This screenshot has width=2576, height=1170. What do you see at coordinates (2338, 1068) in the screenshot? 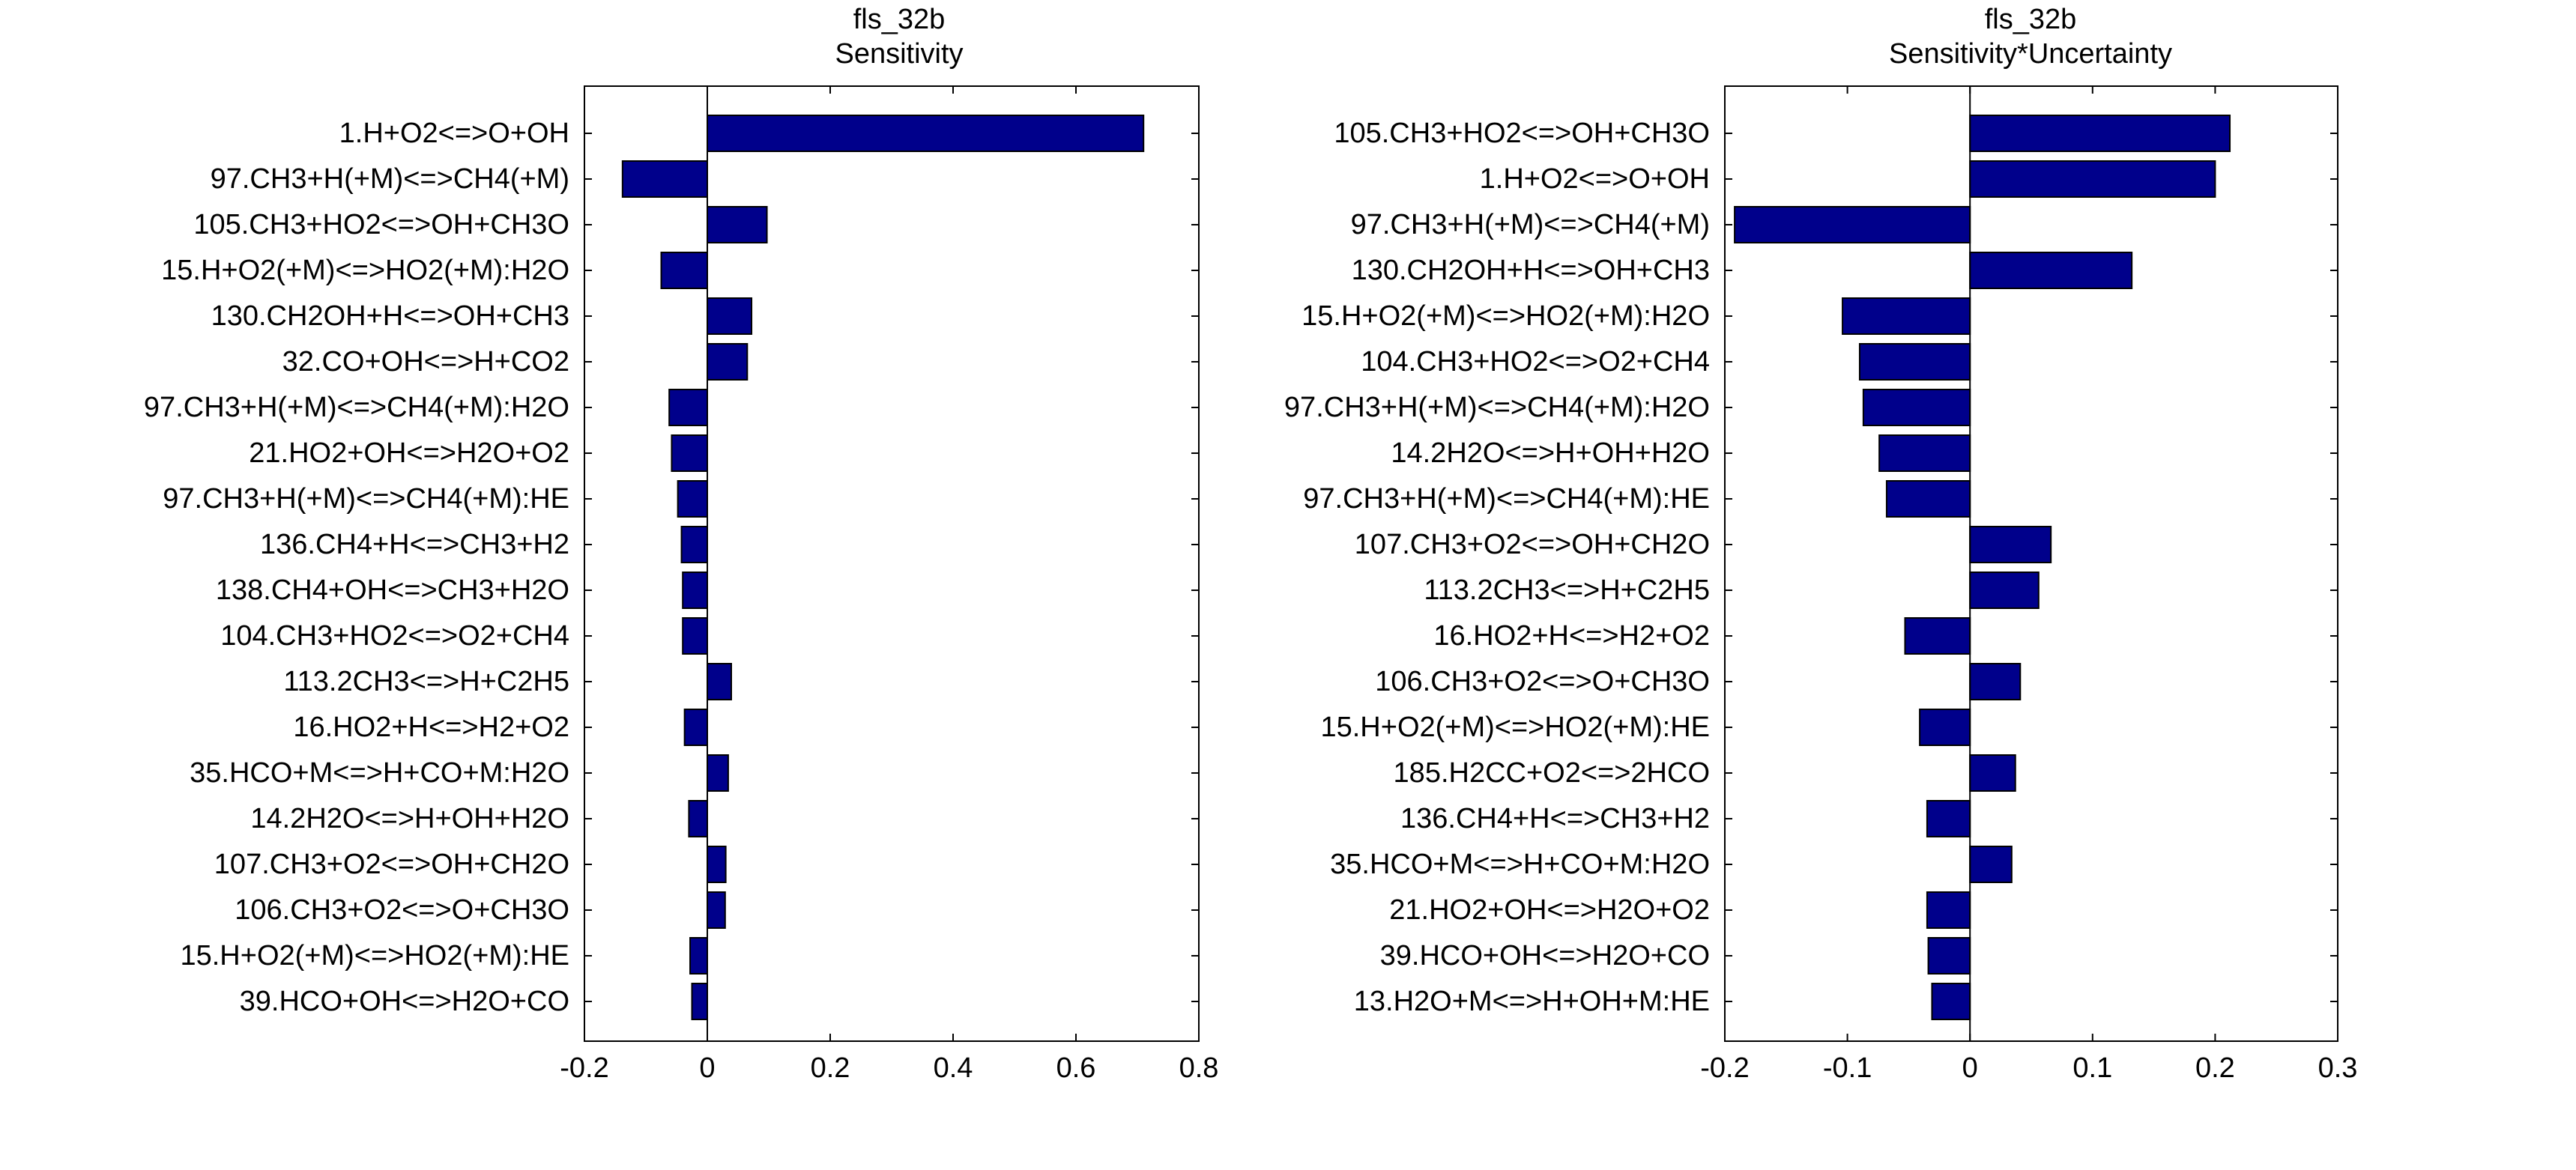
I see `x-tick-label: 0.3` at bounding box center [2338, 1068].